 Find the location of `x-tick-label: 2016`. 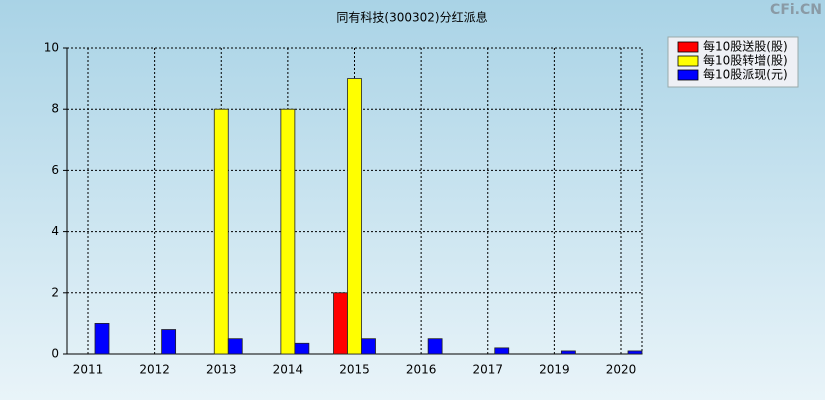

x-tick-label: 2016 is located at coordinates (421, 370).